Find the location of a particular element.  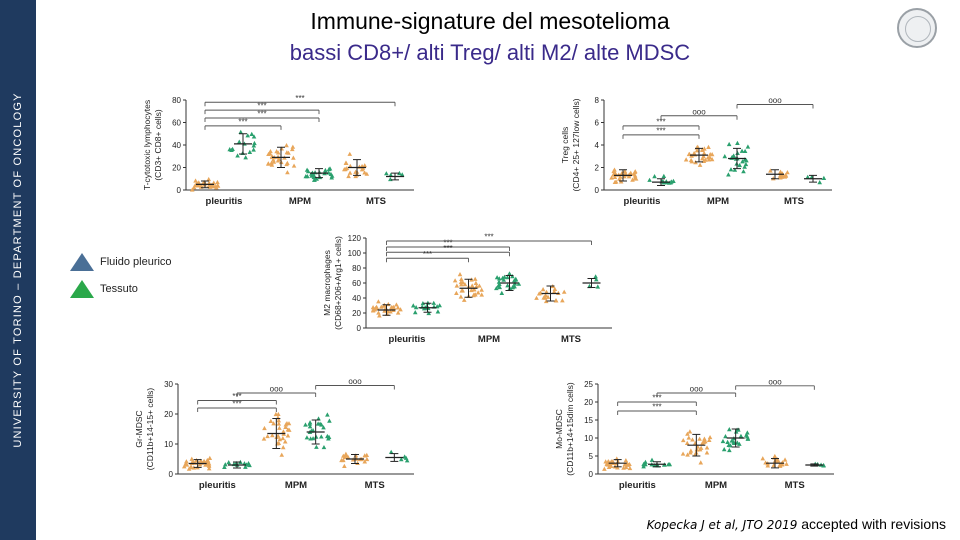

chart-grmdsc-group-label: MTS is located at coordinates (375, 485).